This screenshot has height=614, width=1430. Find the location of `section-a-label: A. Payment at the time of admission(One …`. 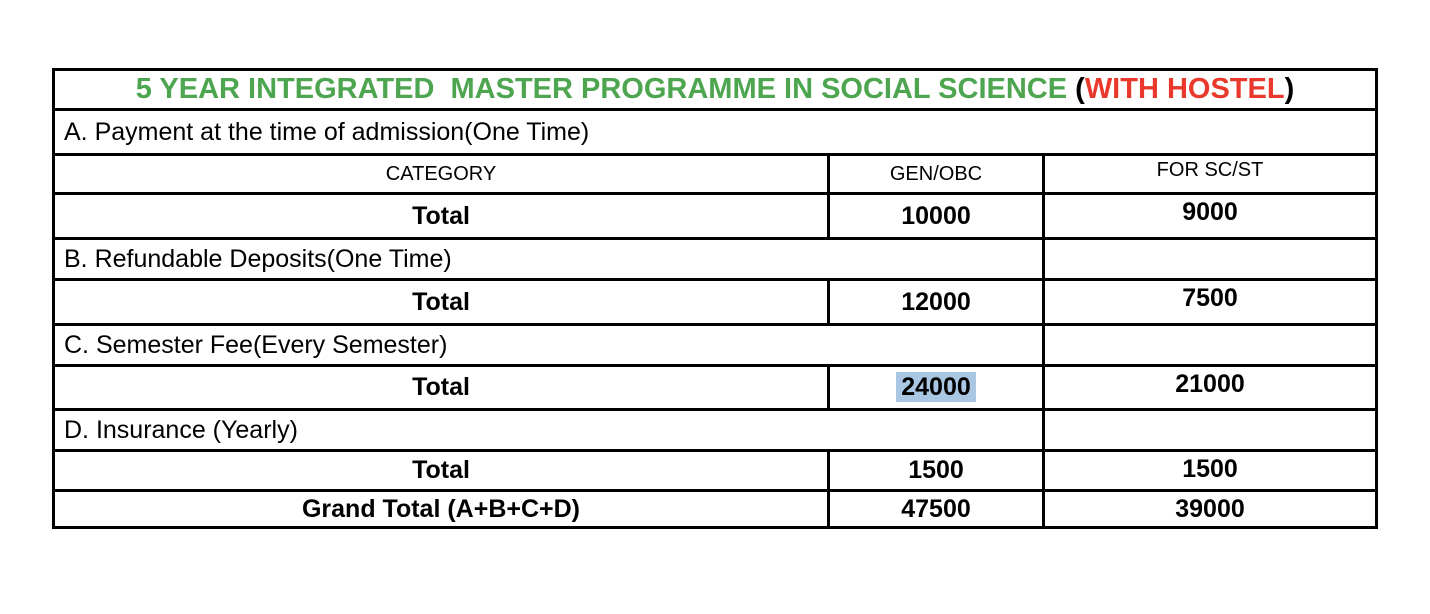

section-a-label: A. Payment at the time of admission(One … is located at coordinates (327, 131).